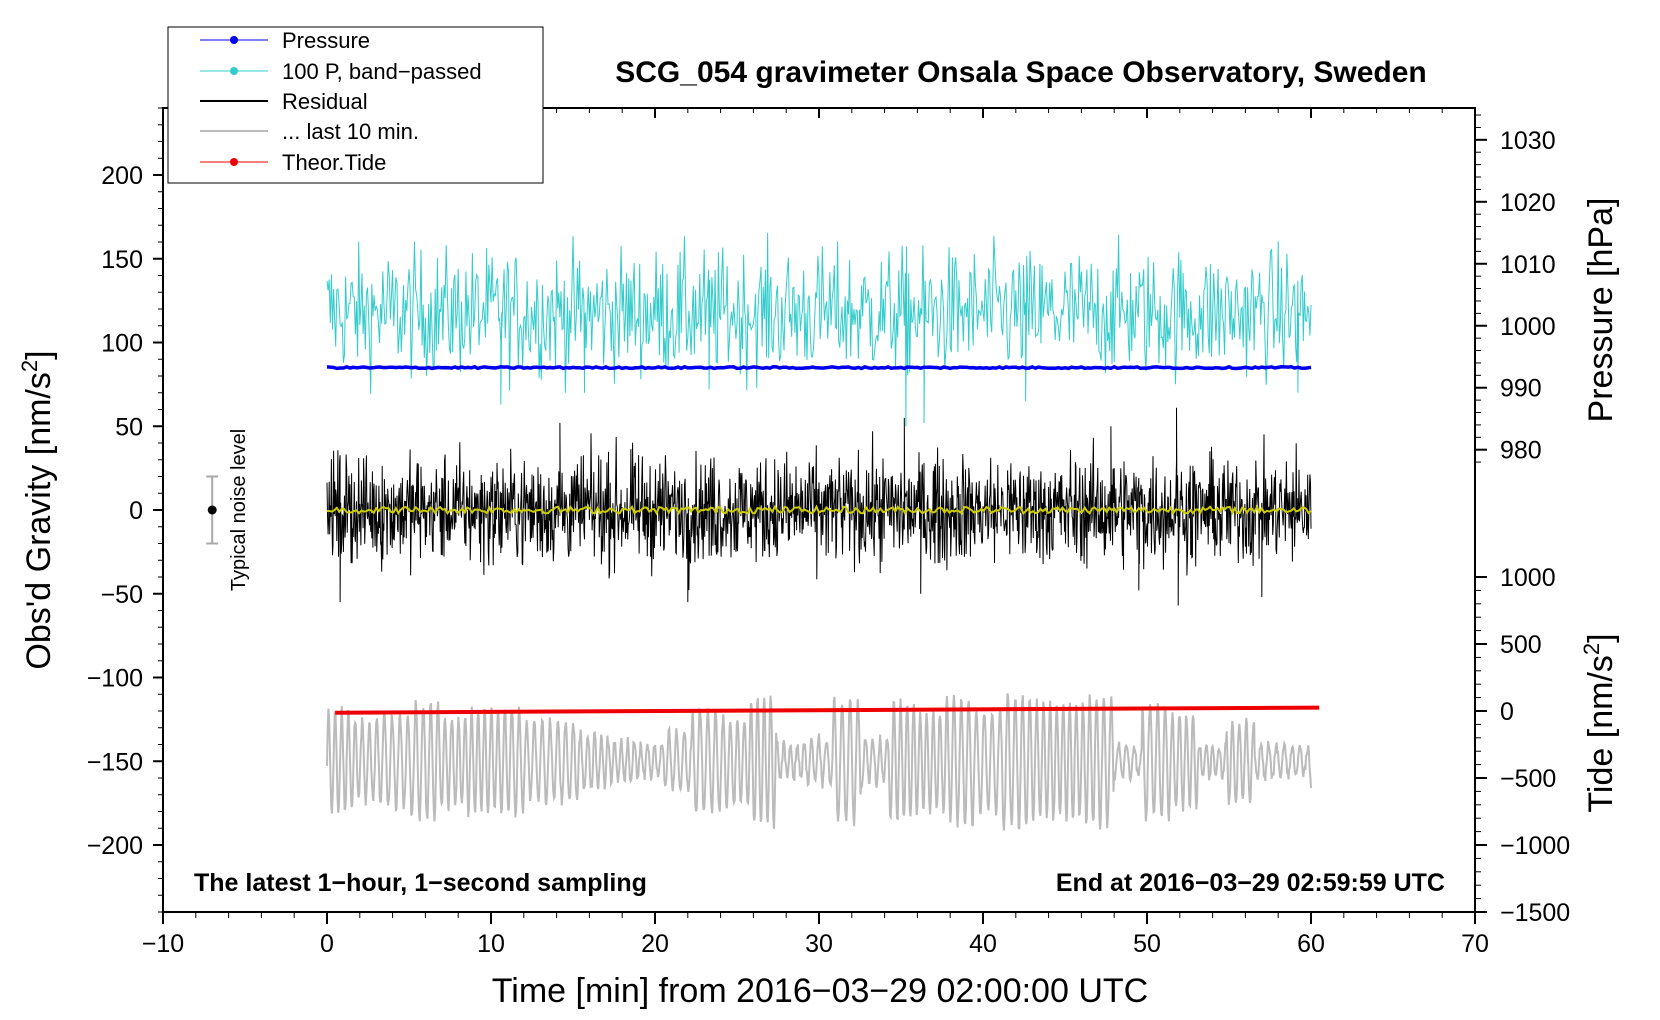  Describe the element at coordinates (1591, 649) in the screenshot. I see `y-axis-label-tide-sup: 2` at that location.